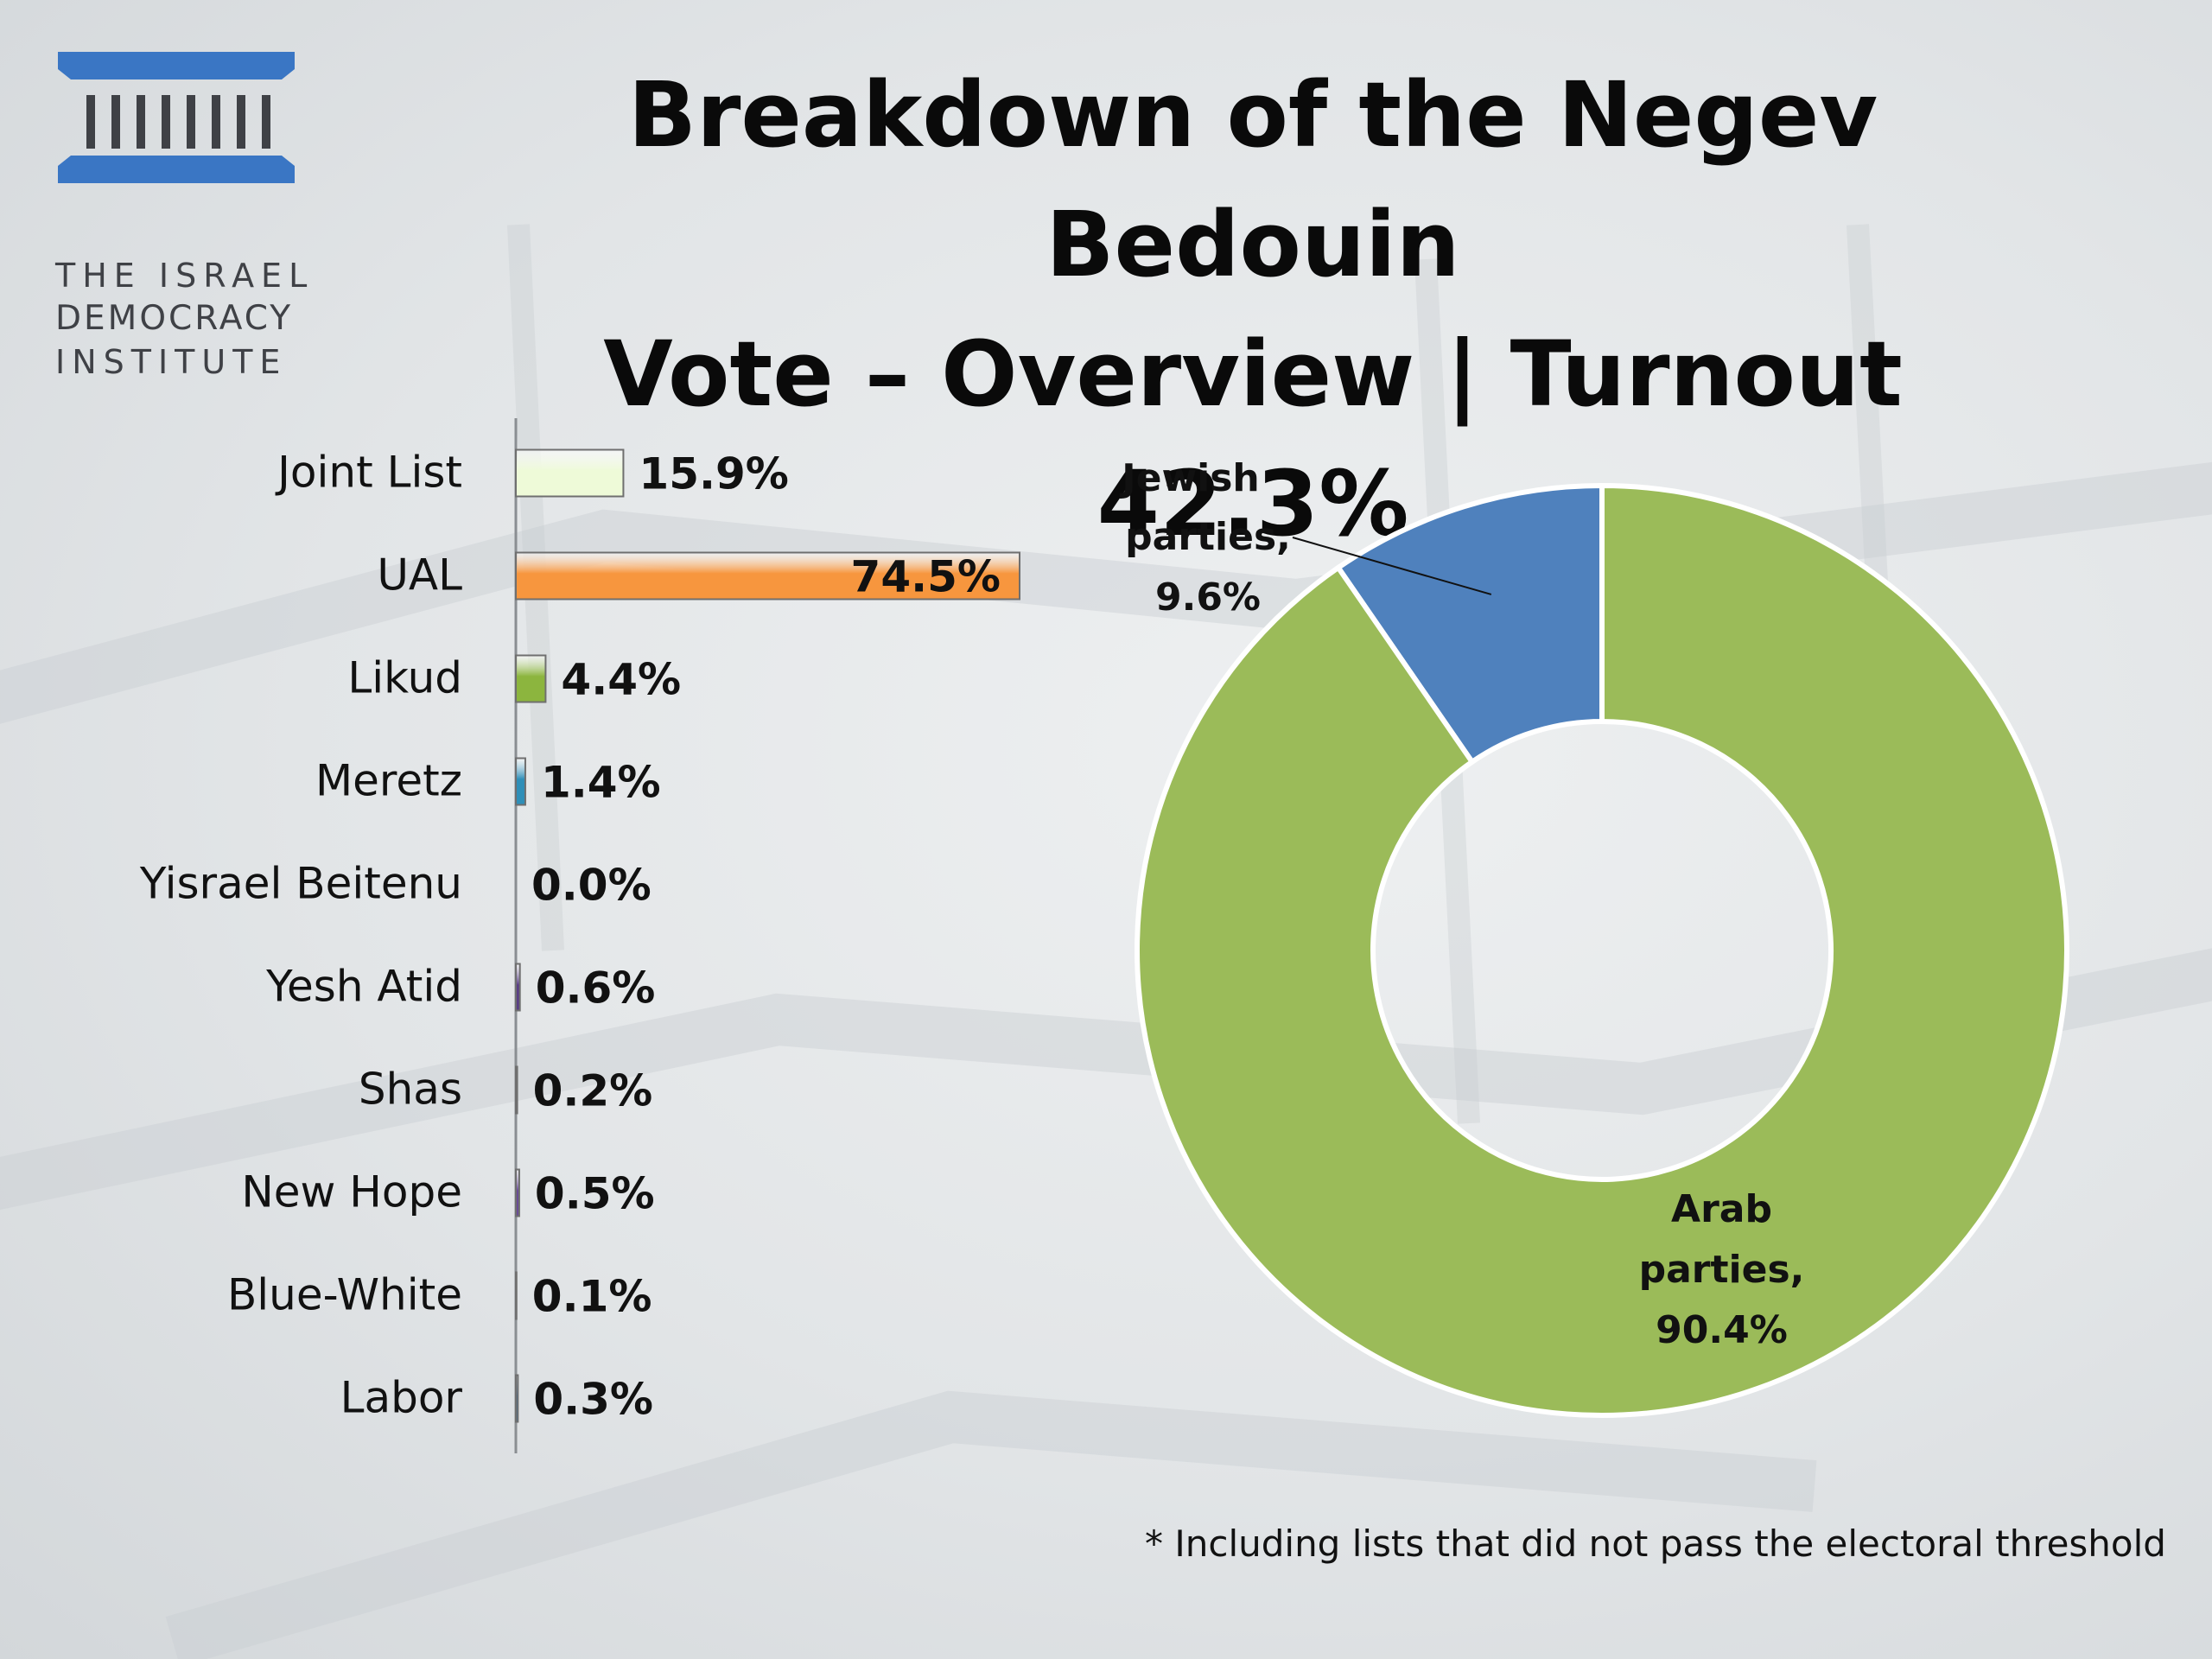 Image resolution: width=2212 pixels, height=1659 pixels. What do you see at coordinates (1722, 1330) in the screenshot?
I see `donut-label-arab-value: 90.4%` at bounding box center [1722, 1330].